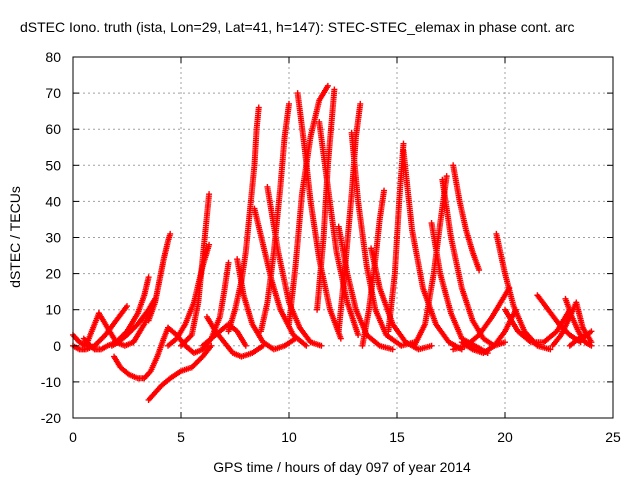  What do you see at coordinates (397, 437) in the screenshot?
I see `x-tick-label: 15` at bounding box center [397, 437].